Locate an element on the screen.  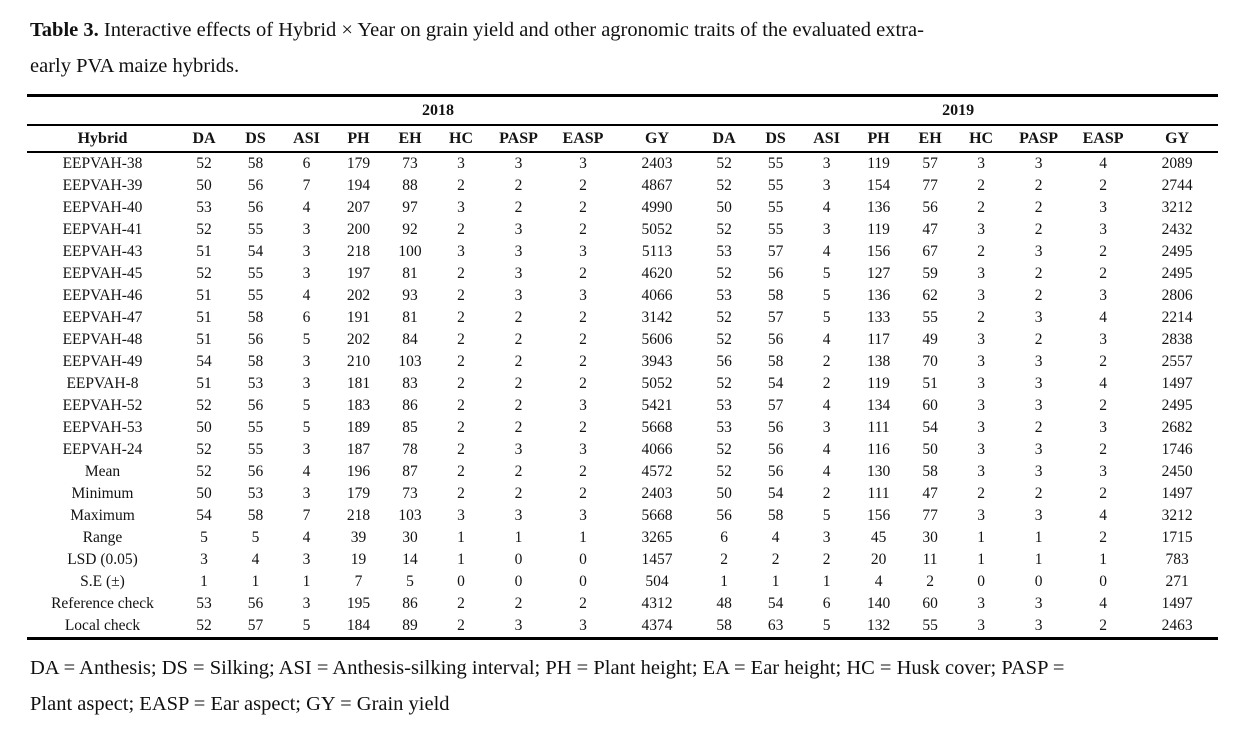
value-cell: 179 is located at coordinates (358, 493).